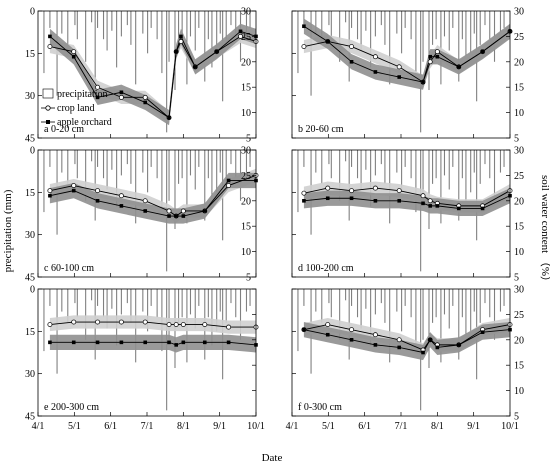 Image resolution: width=550 pixels, height=467 pixels. What do you see at coordinates (82, 94) in the screenshot?
I see `legend-precip-label: precipitation` at bounding box center [82, 94].